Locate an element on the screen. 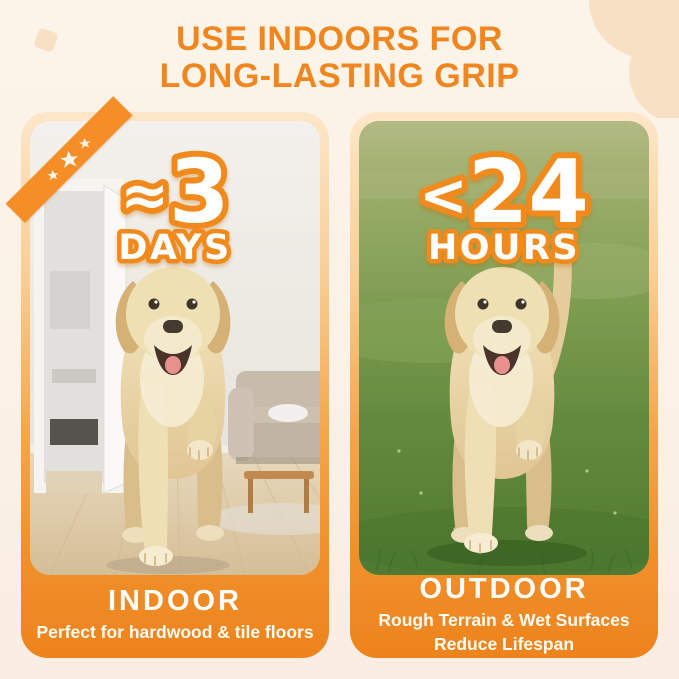  duration-unit: HOURS is located at coordinates (504, 248).